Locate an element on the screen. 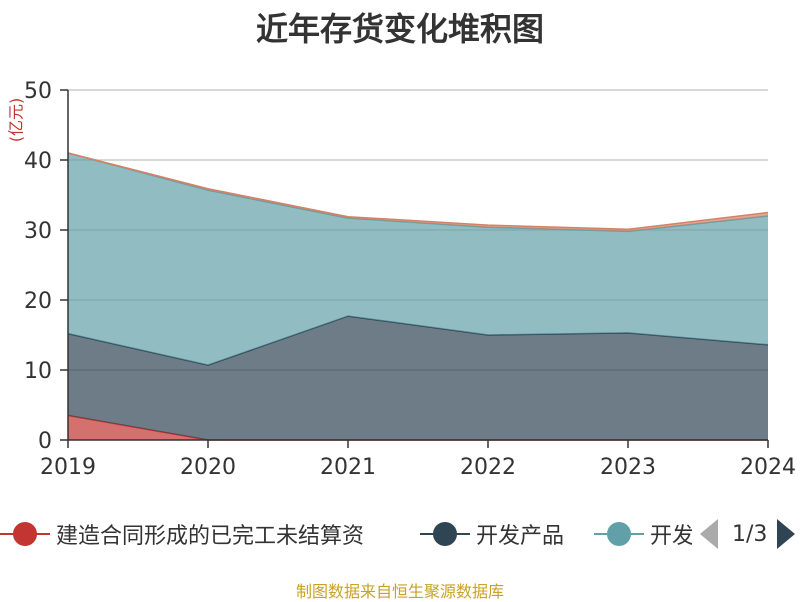  x-tick-label: 2023 is located at coordinates (628, 467).